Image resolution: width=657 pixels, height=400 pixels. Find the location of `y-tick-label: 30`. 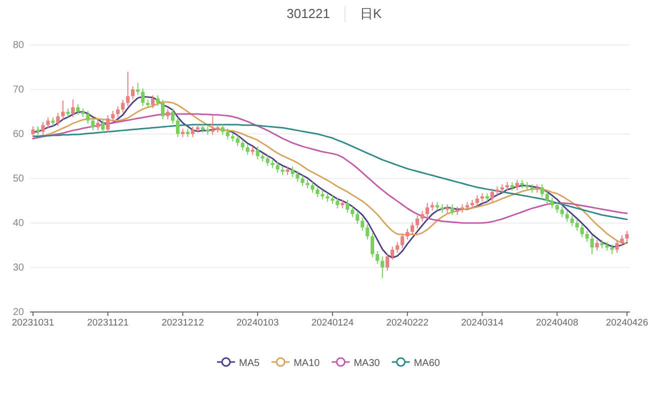

y-tick-label: 30 is located at coordinates (18, 268).